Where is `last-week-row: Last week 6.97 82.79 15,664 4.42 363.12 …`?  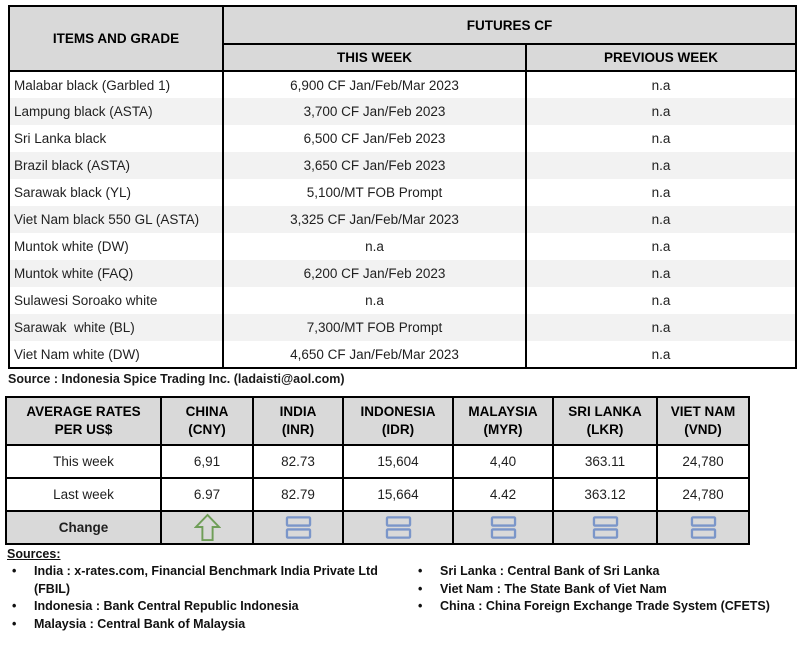
last-week-row: Last week 6.97 82.79 15,664 4.42 363.12 … is located at coordinates (377, 494).